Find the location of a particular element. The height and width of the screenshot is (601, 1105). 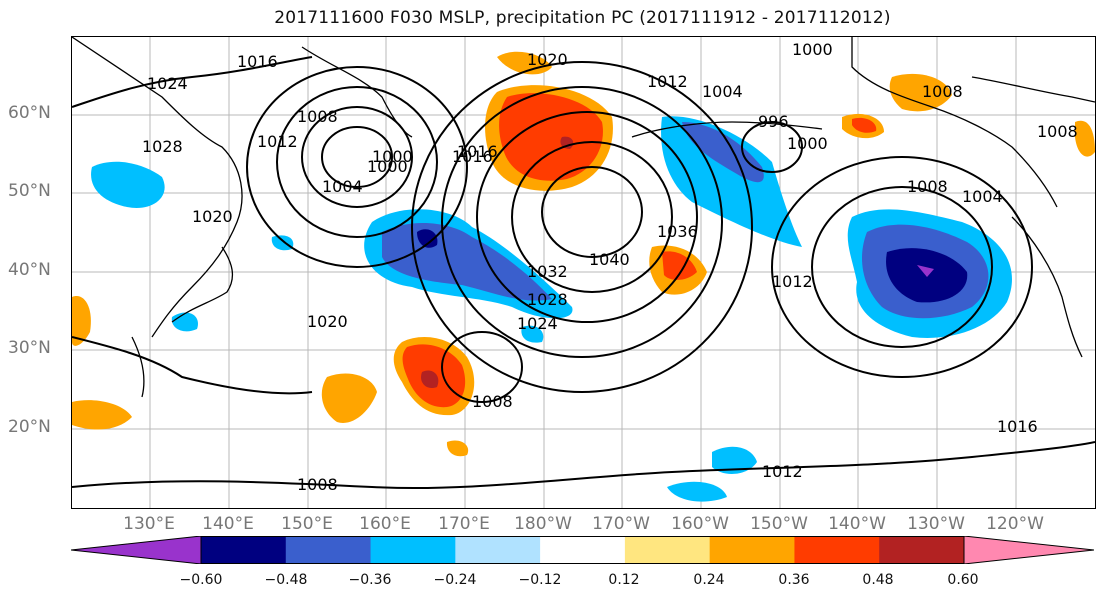

lon-label-150e: 150°E is located at coordinates (307, 524).